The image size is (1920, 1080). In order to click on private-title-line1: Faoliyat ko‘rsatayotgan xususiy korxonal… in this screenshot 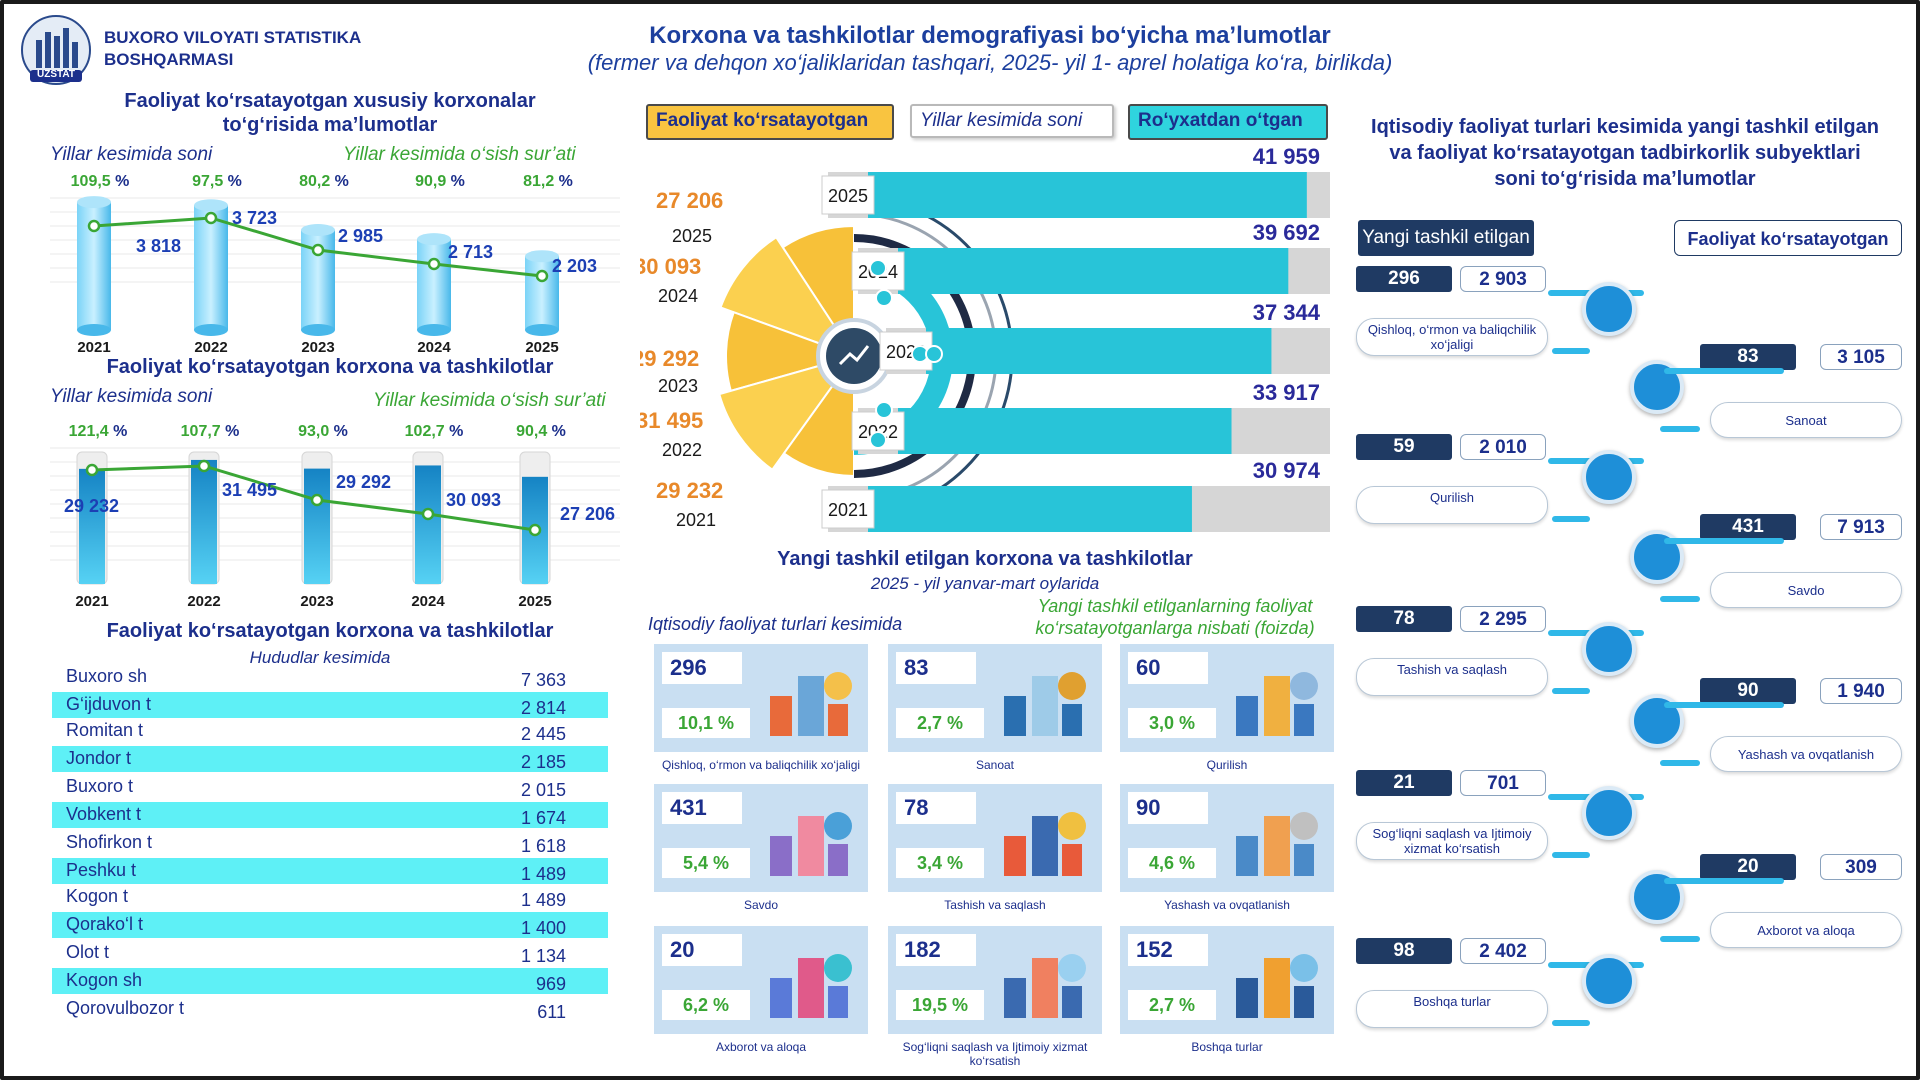, I will do `click(330, 101)`.